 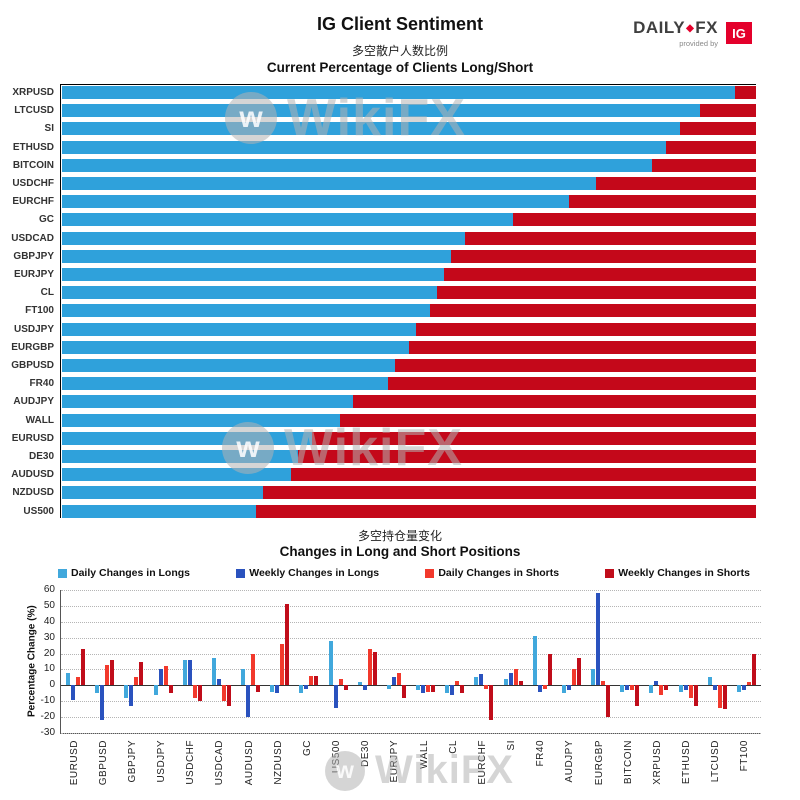 What do you see at coordinates (39, 420) in the screenshot?
I see `sentiment-row-label: WALL` at bounding box center [39, 420].